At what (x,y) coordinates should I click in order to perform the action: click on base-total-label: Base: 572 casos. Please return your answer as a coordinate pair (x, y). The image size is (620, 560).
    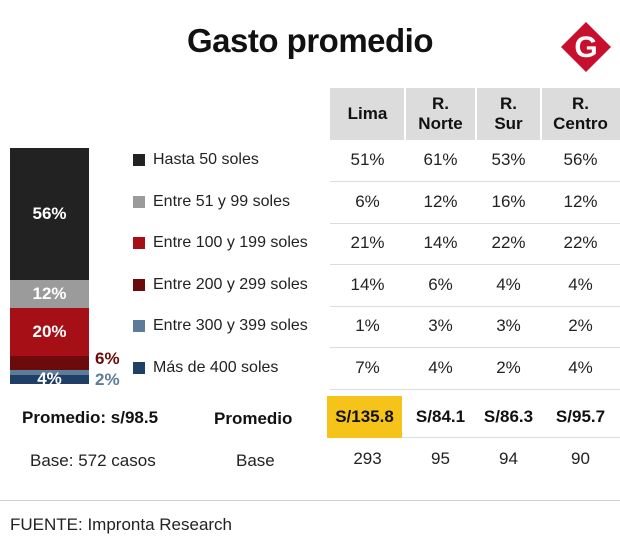
    Looking at the image, I should click on (93, 460).